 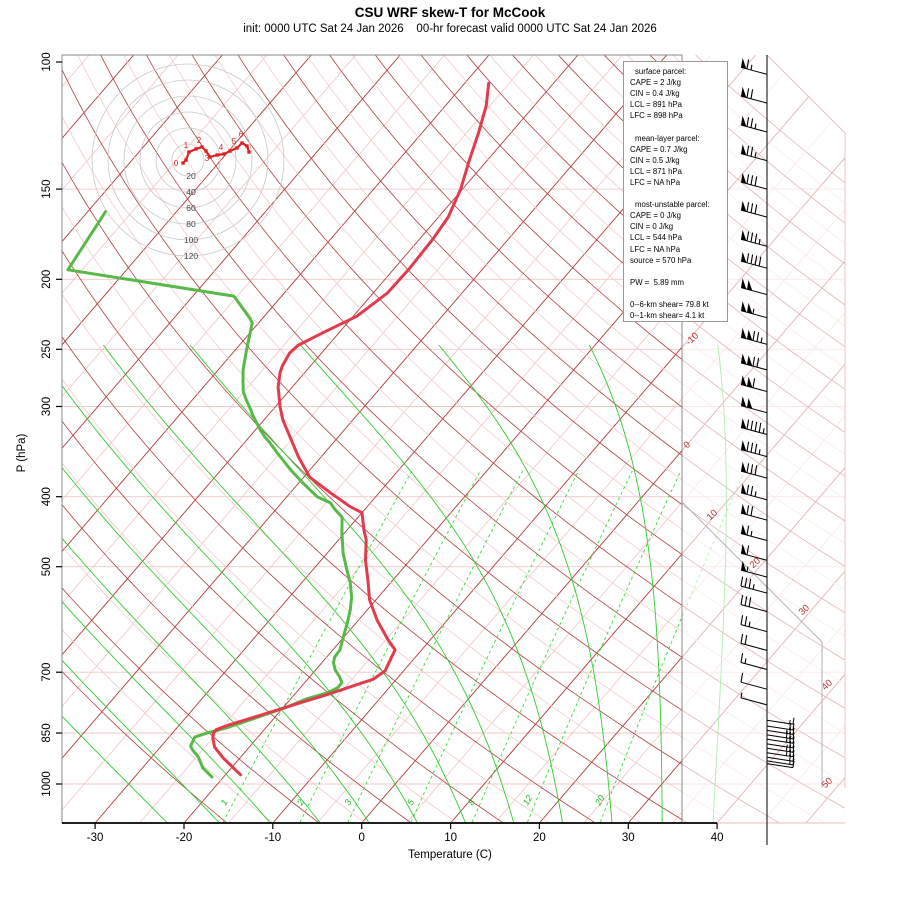 I want to click on p-tick-label: 1000, so click(x=47, y=784).